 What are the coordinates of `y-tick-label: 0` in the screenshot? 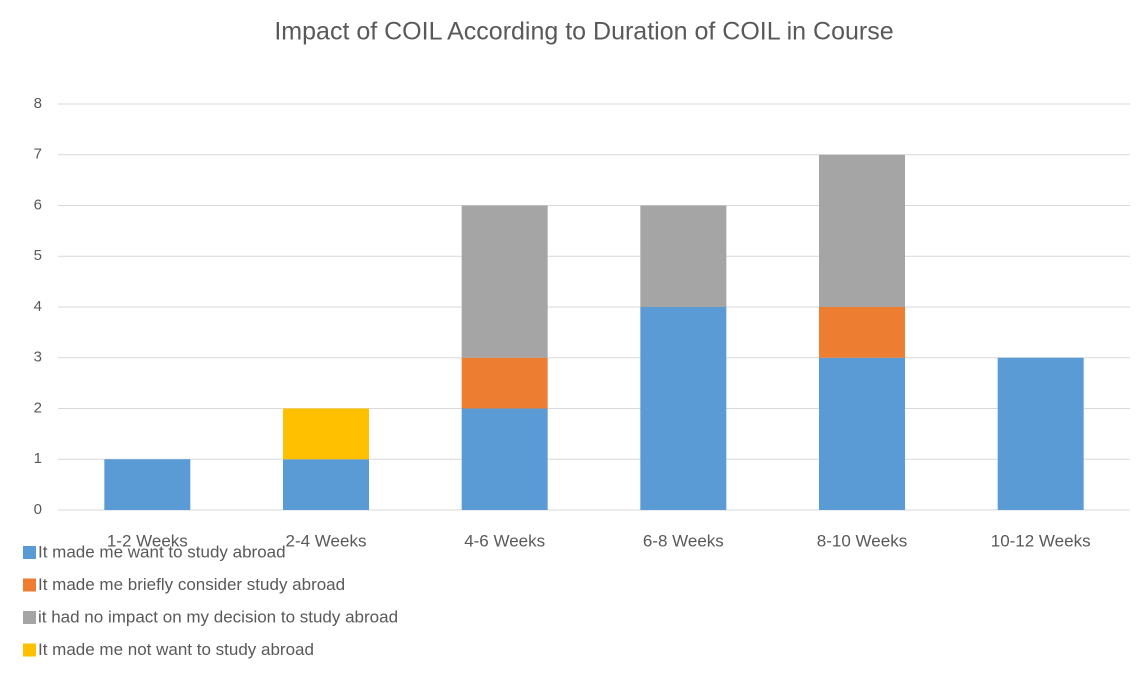 It's located at (38, 509).